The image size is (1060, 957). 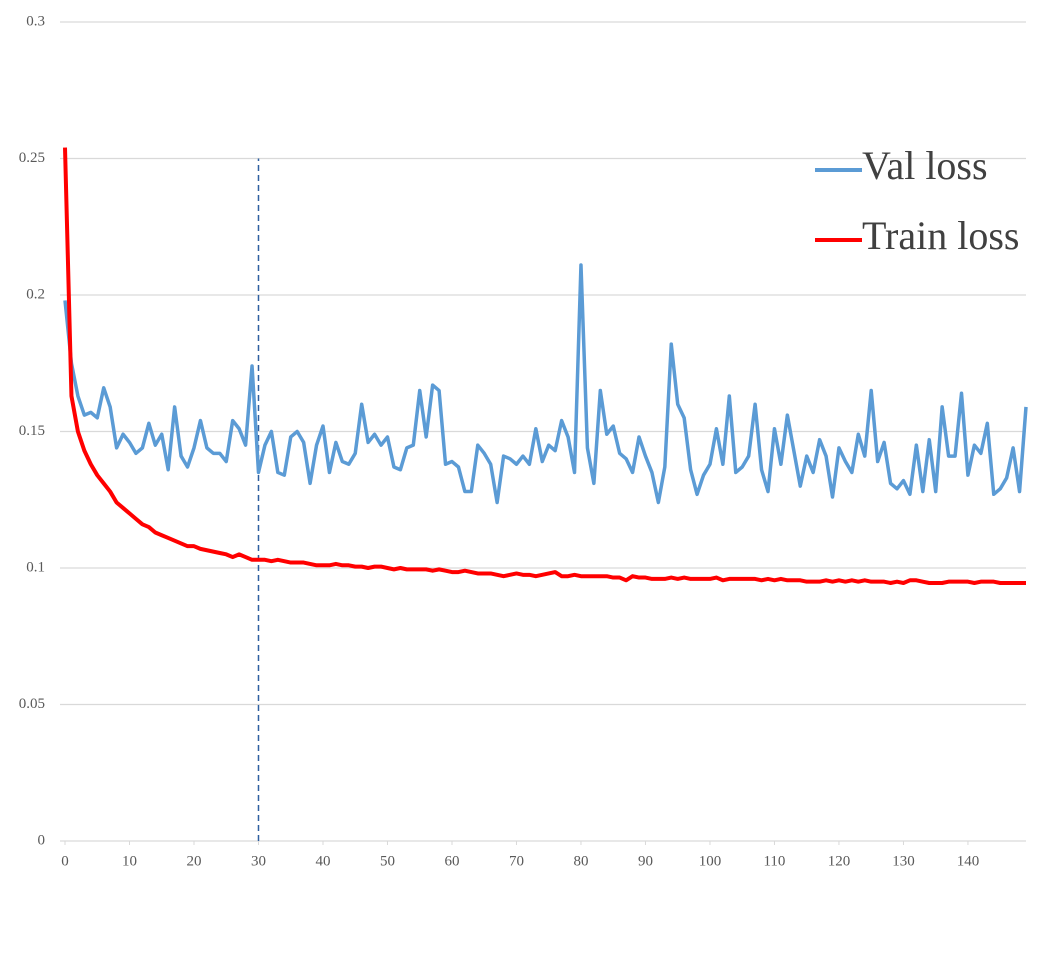 What do you see at coordinates (35, 567) in the screenshot?
I see `y-tick-label: 0.1` at bounding box center [35, 567].